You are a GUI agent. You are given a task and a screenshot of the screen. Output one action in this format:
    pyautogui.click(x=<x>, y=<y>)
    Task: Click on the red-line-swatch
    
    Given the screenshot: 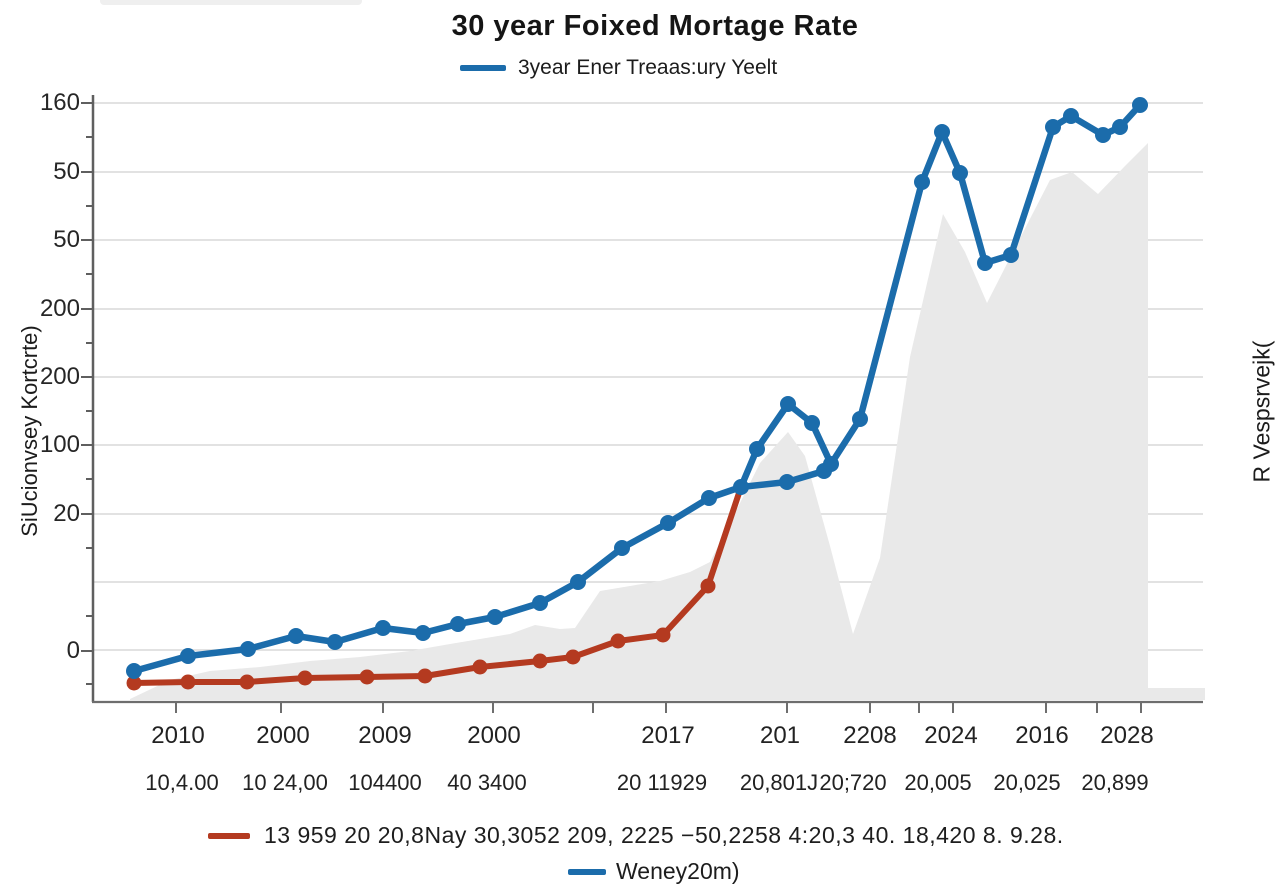 What is the action you would take?
    pyautogui.click(x=229, y=835)
    